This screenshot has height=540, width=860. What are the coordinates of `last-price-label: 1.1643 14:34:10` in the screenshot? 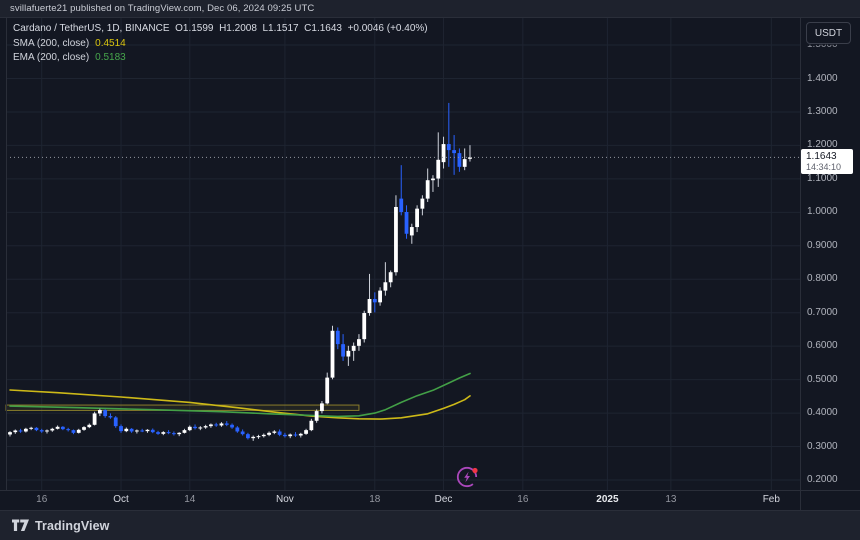 It's located at (827, 161).